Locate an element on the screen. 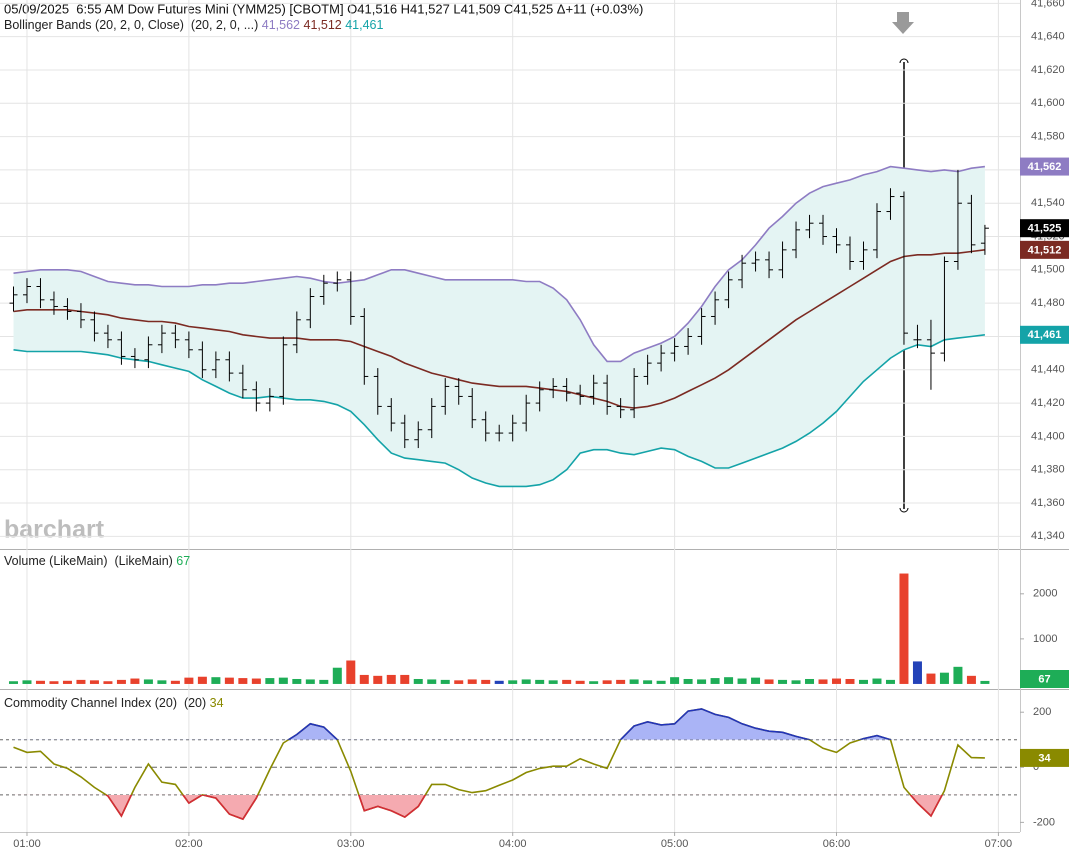  price-badge-label: 34 is located at coordinates (1044, 758).